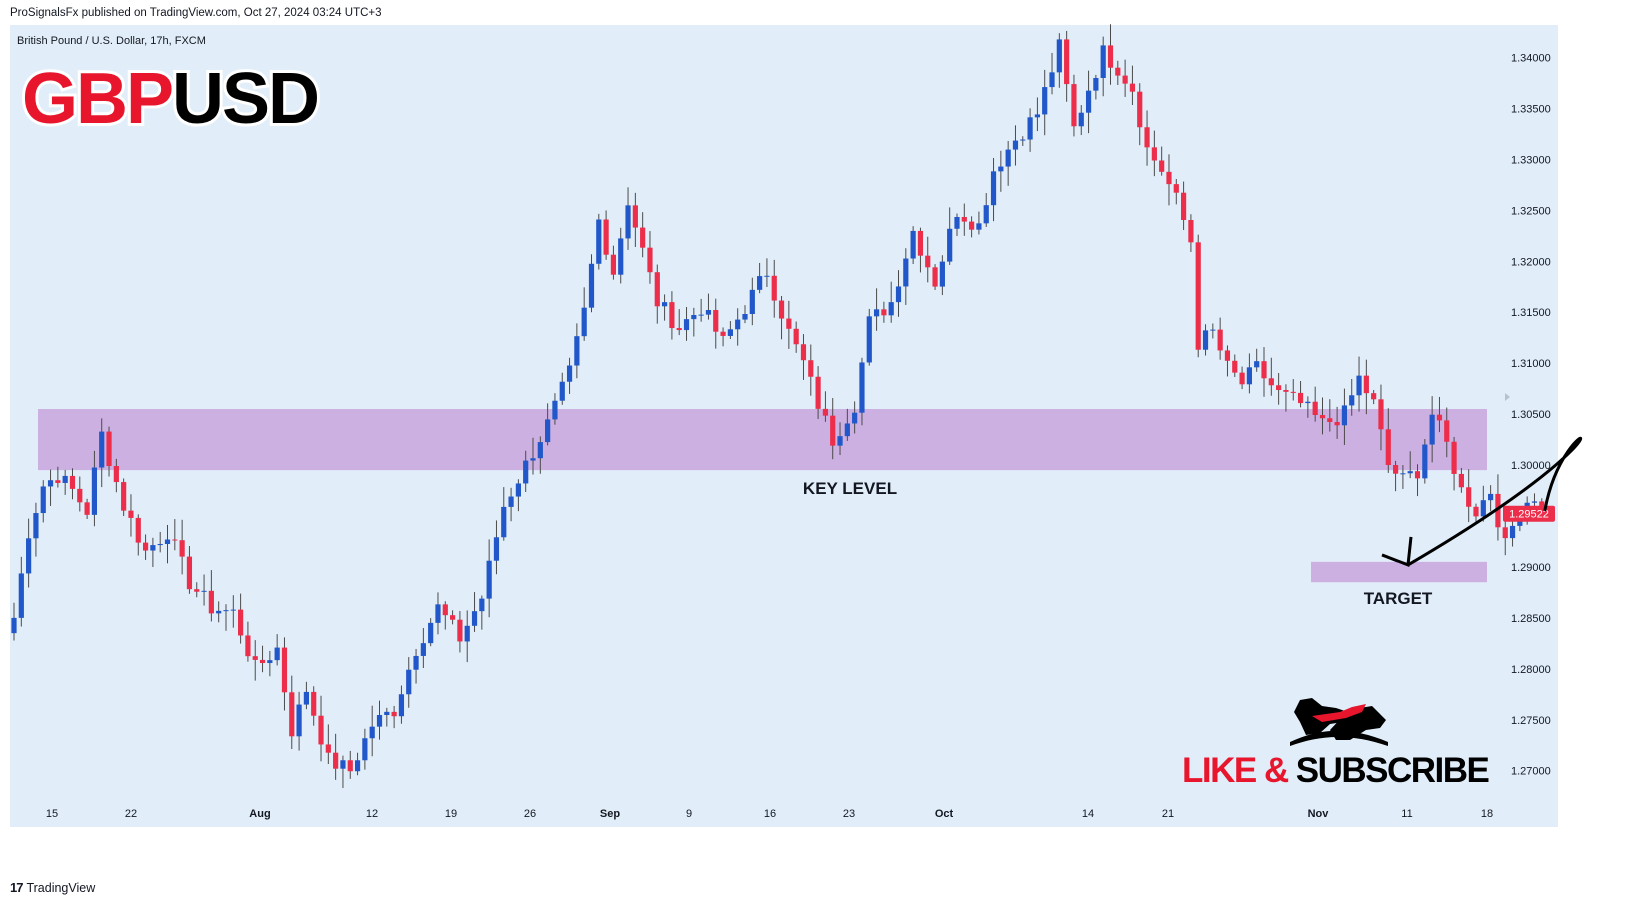  Describe the element at coordinates (1531, 619) in the screenshot. I see `y-tick-label: 1.28500` at that location.